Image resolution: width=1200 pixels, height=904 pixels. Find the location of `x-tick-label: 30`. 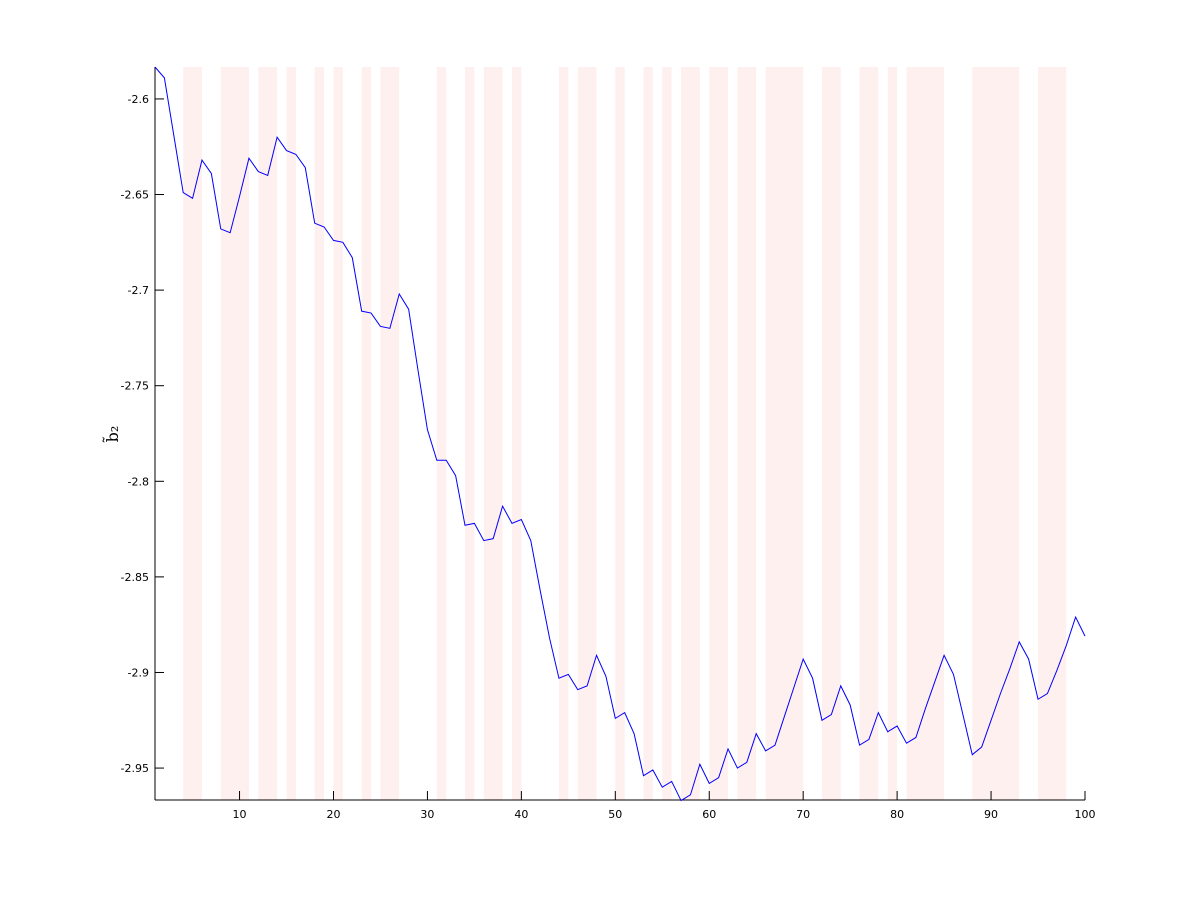

x-tick-label: 30 is located at coordinates (427, 814).